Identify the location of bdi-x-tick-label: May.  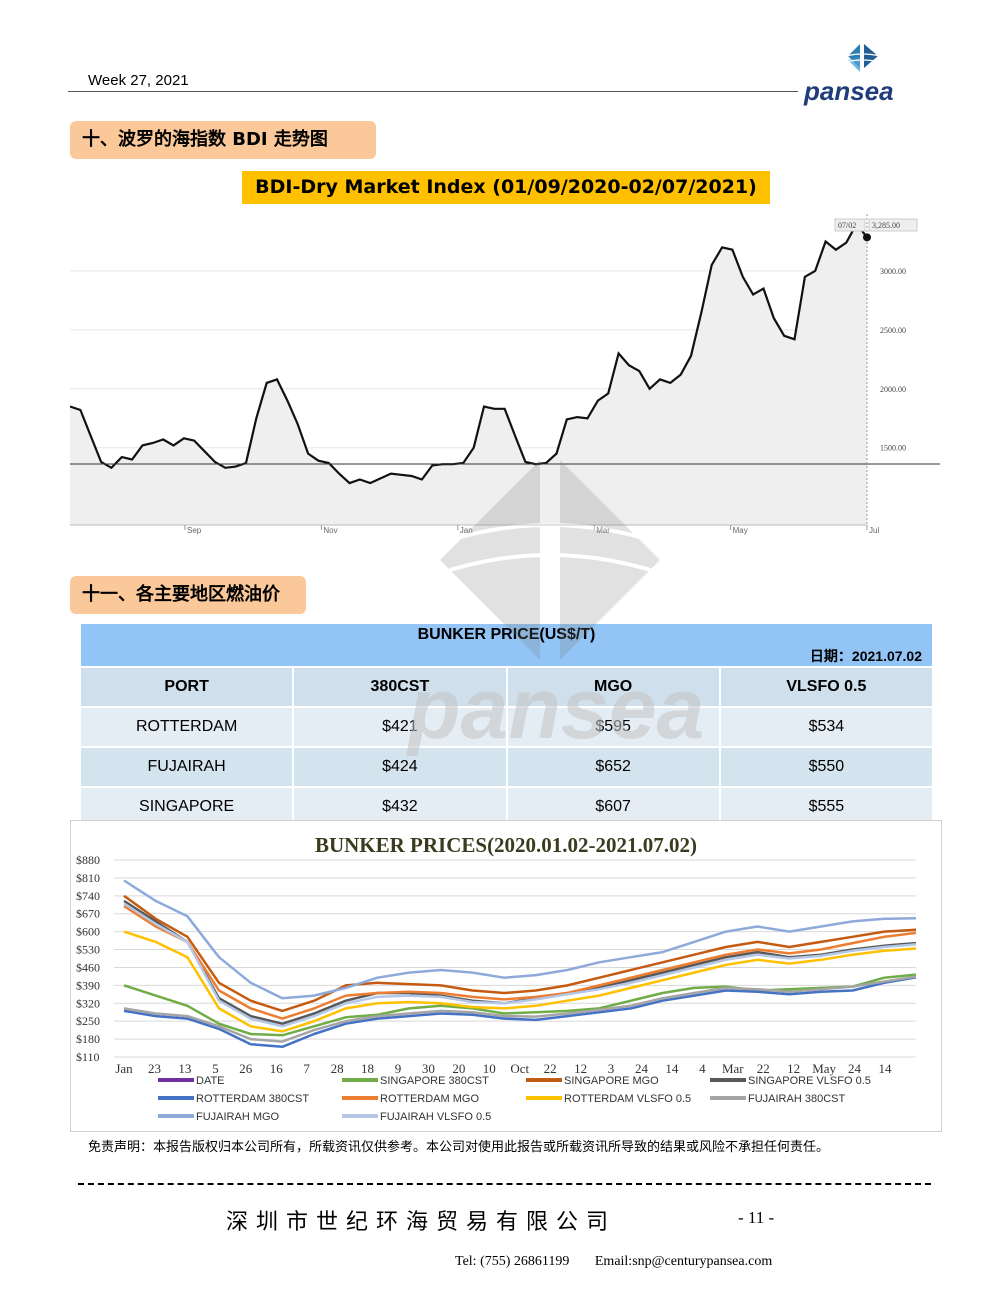
(740, 530).